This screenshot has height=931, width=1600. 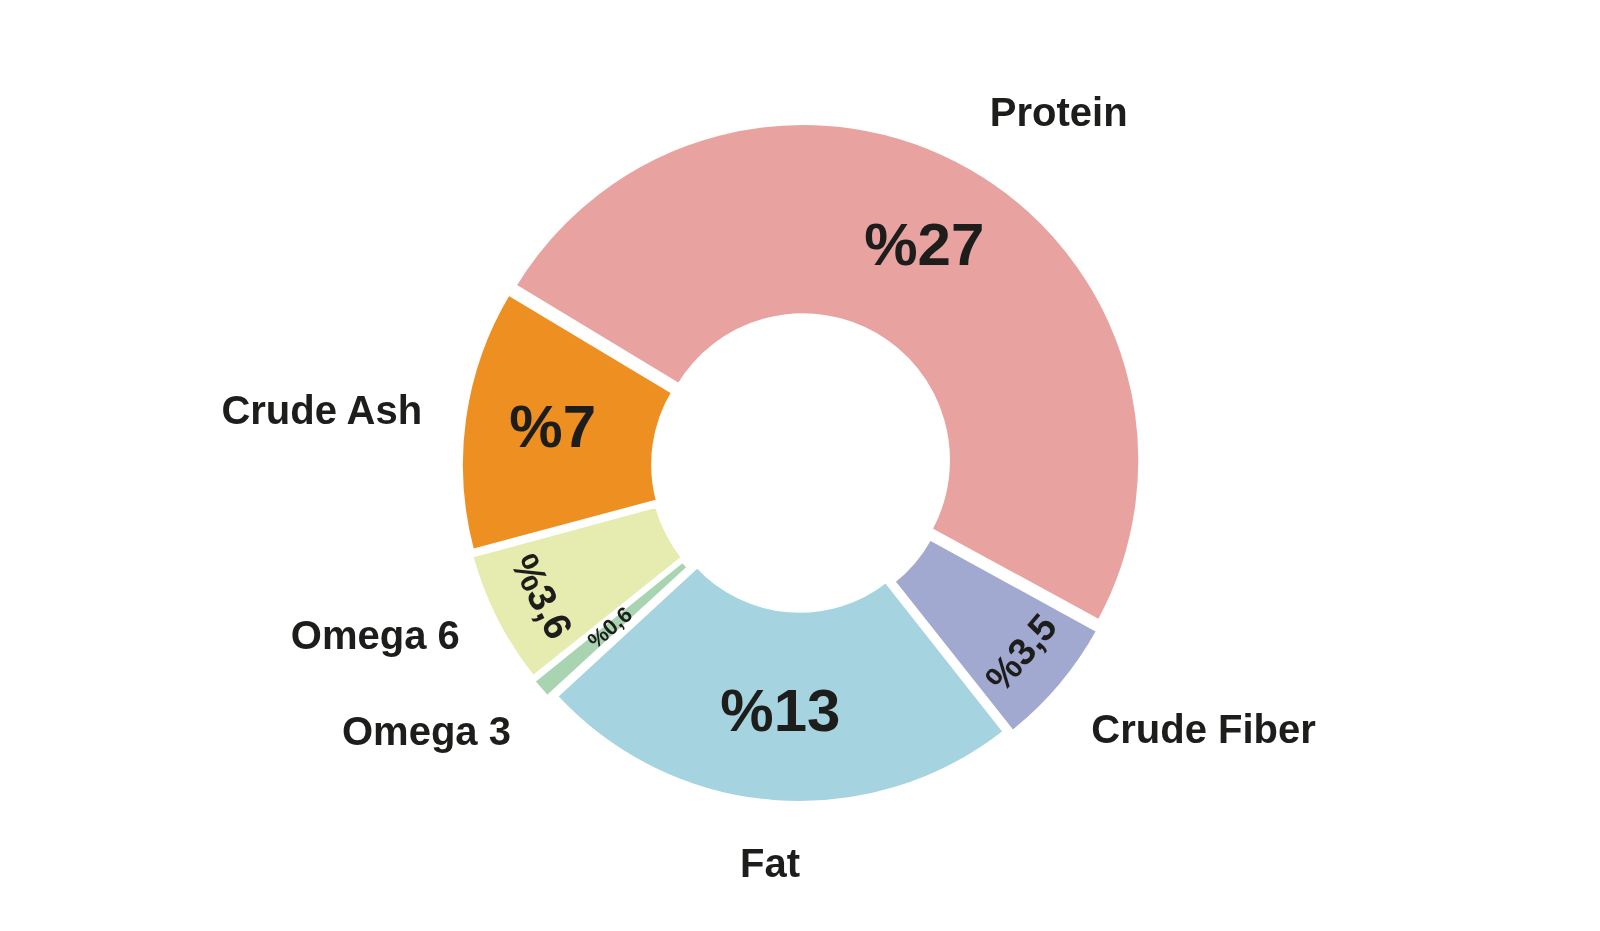 What do you see at coordinates (552, 427) in the screenshot?
I see `data-label: %7` at bounding box center [552, 427].